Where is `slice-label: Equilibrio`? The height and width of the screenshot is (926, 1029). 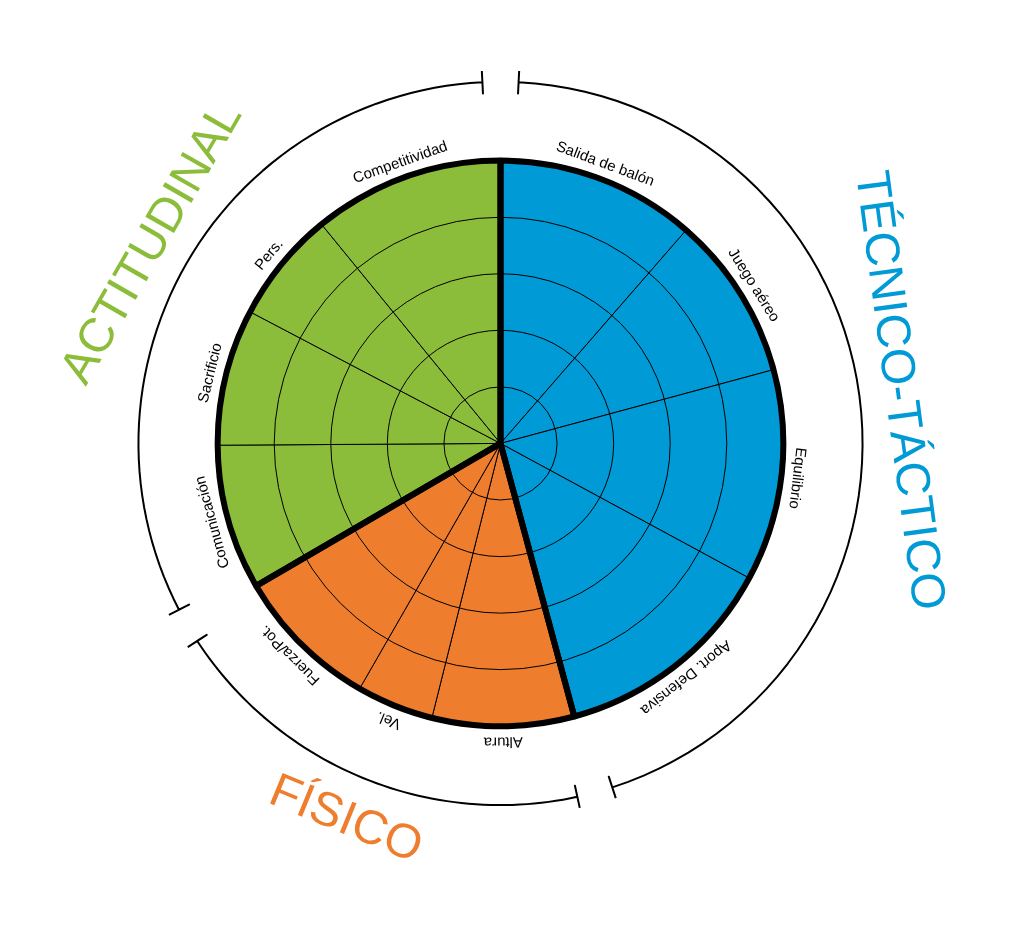
slice-label: Equilibrio is located at coordinates (798, 478).